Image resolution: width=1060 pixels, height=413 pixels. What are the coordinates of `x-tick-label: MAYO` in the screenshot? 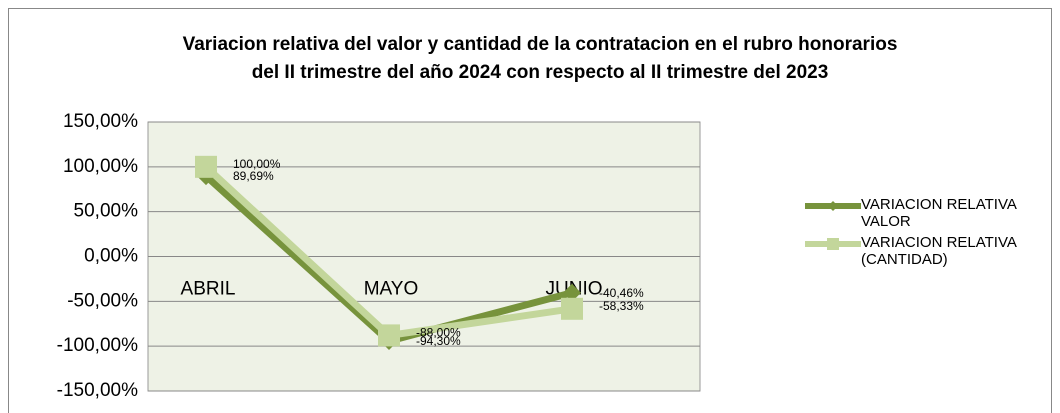 It's located at (391, 289).